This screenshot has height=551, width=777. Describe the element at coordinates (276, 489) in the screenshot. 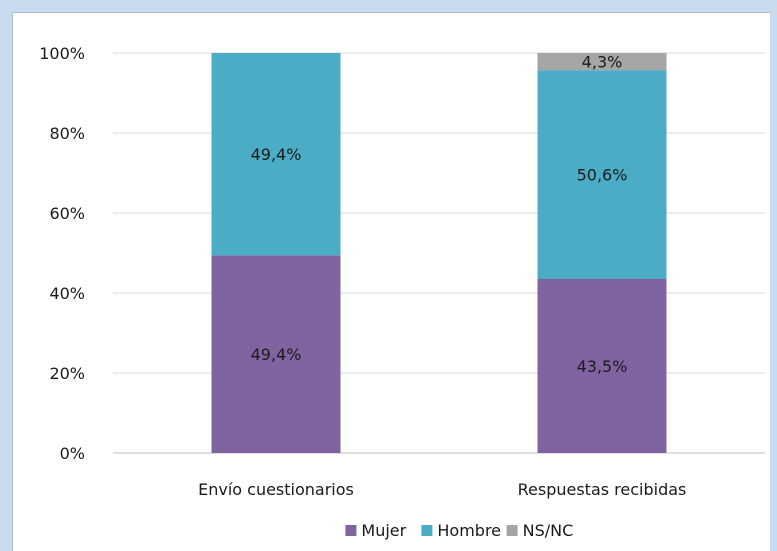

I see `x-category-label: Envío cuestionarios` at that location.